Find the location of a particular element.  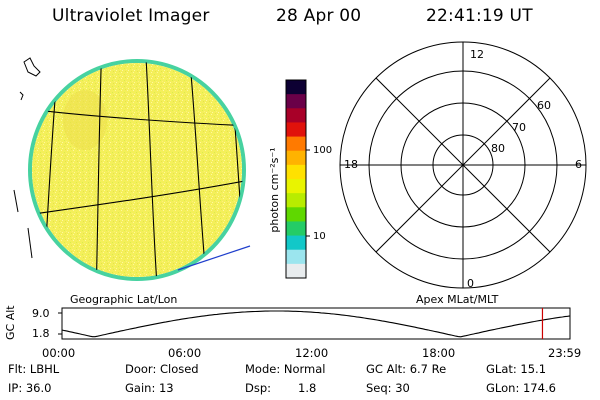

xtick-2359: 23:59 is located at coordinates (564, 353).